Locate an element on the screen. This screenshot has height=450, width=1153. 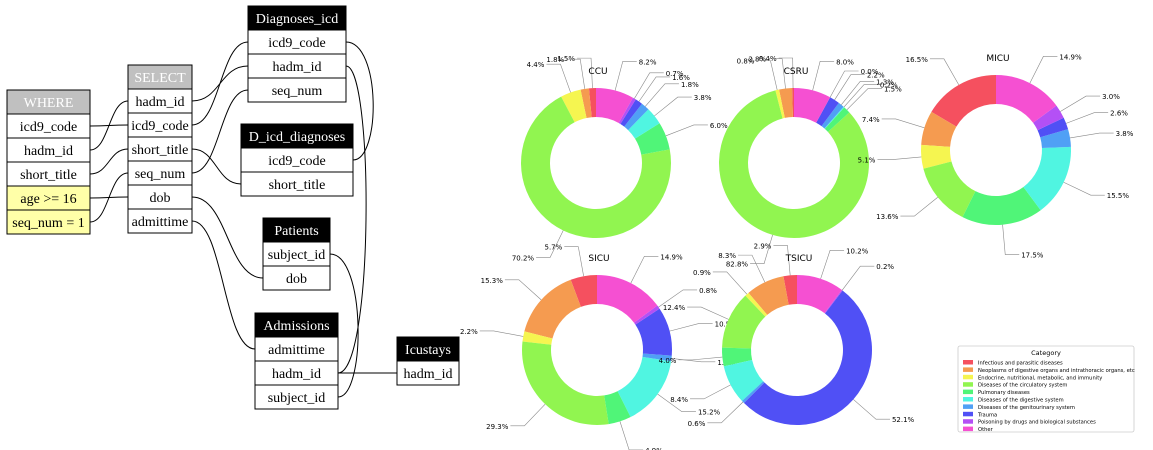
slice-label: 2.9% is located at coordinates (763, 246).